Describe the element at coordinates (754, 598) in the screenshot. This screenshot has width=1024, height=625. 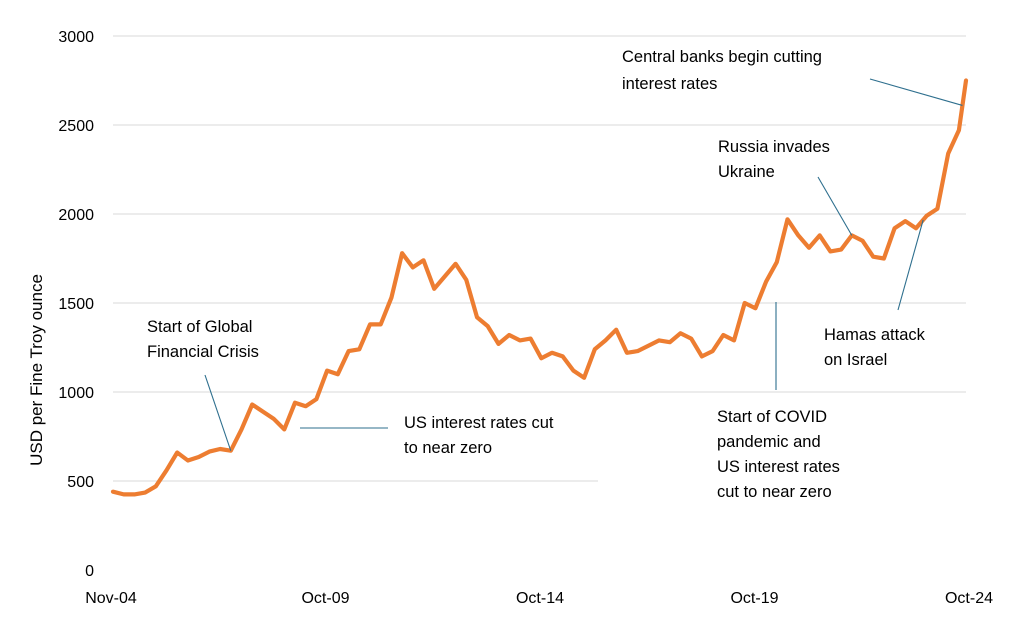
I see `x-tick-label: Oct-19` at that location.